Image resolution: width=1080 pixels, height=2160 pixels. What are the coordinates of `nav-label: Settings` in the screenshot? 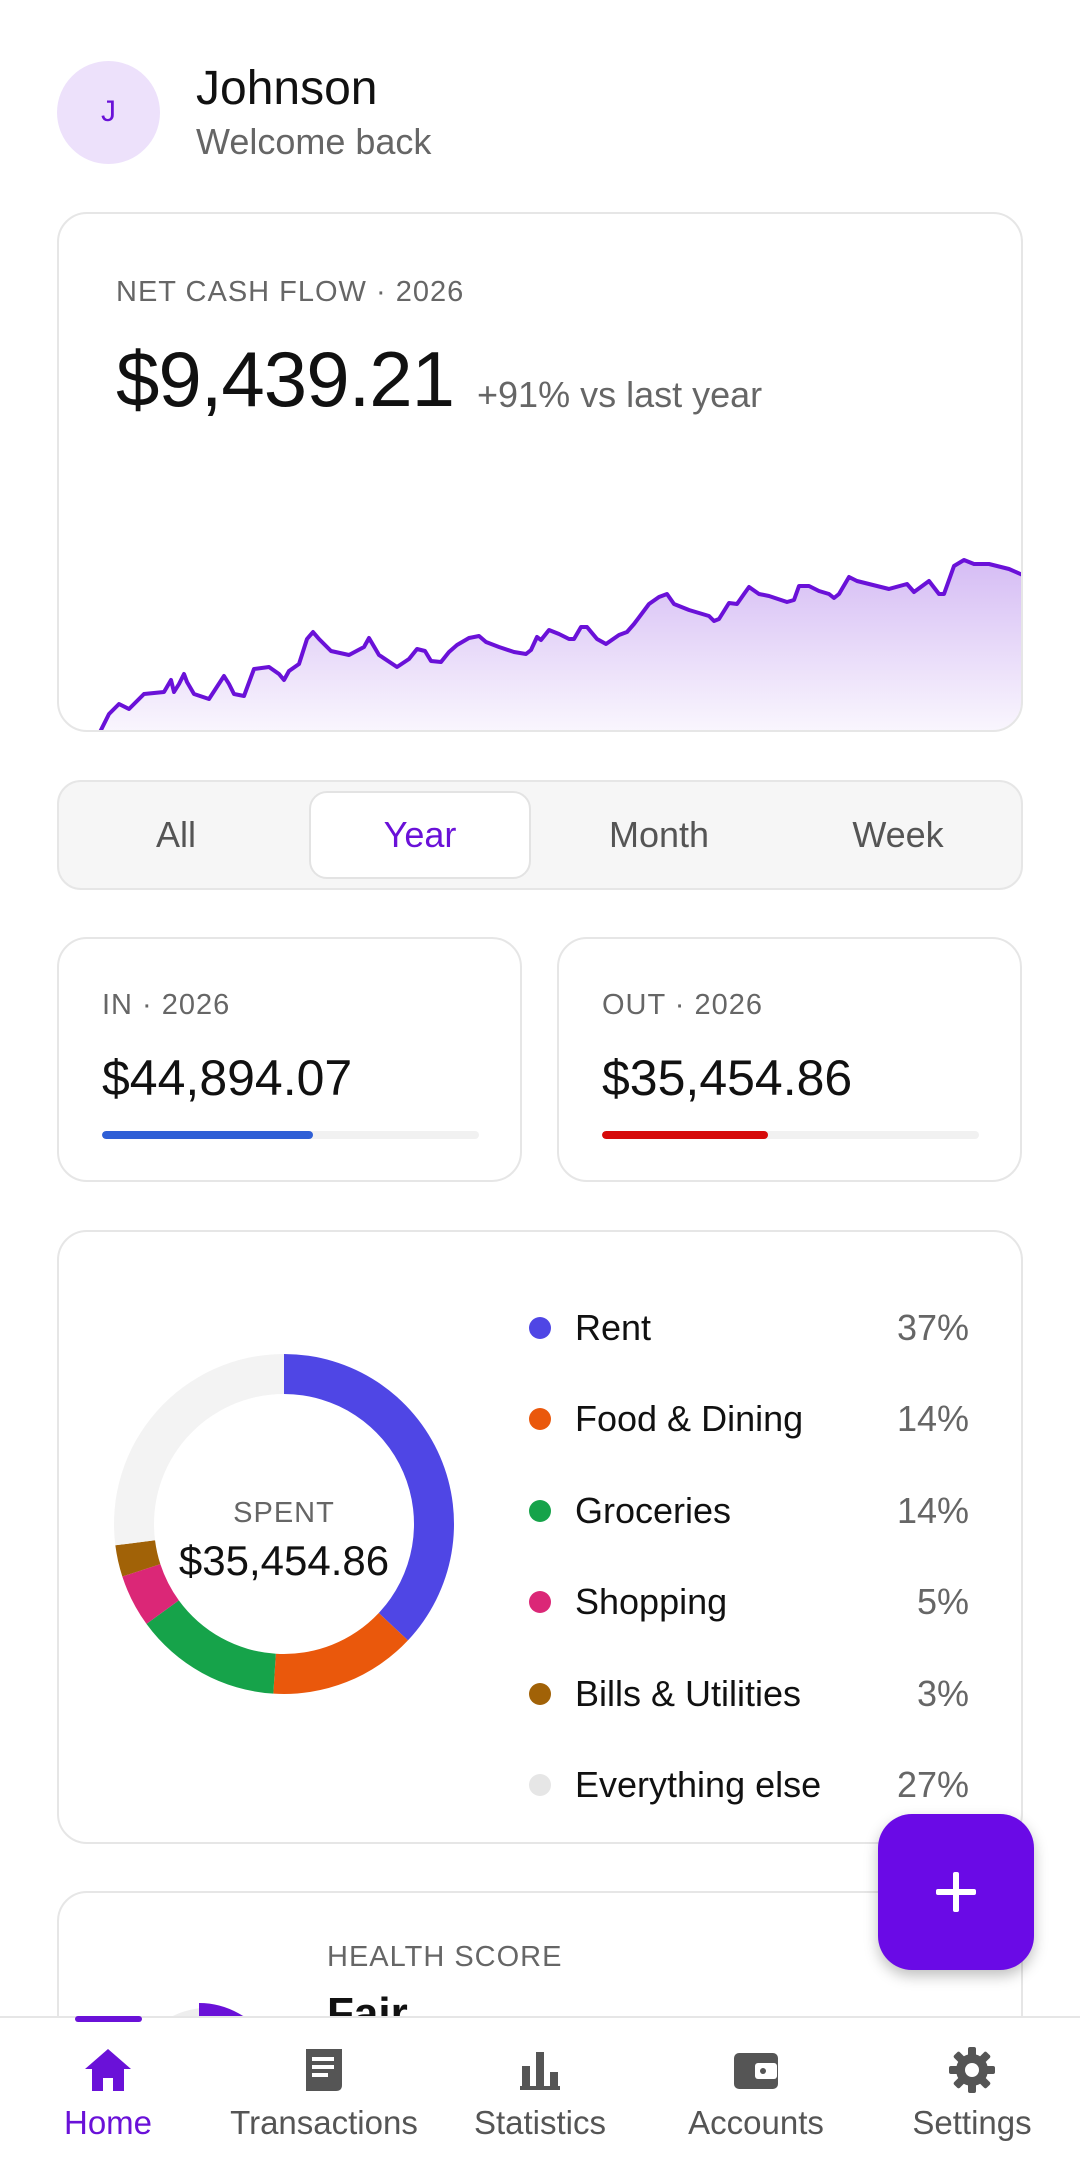 It's located at (972, 2122).